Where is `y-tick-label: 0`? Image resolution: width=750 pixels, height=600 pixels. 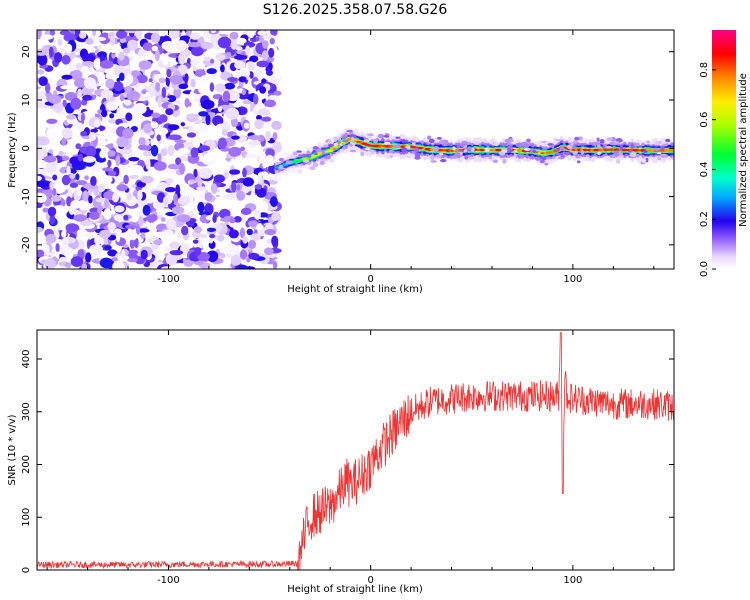 y-tick-label: 0 is located at coordinates (26, 148).